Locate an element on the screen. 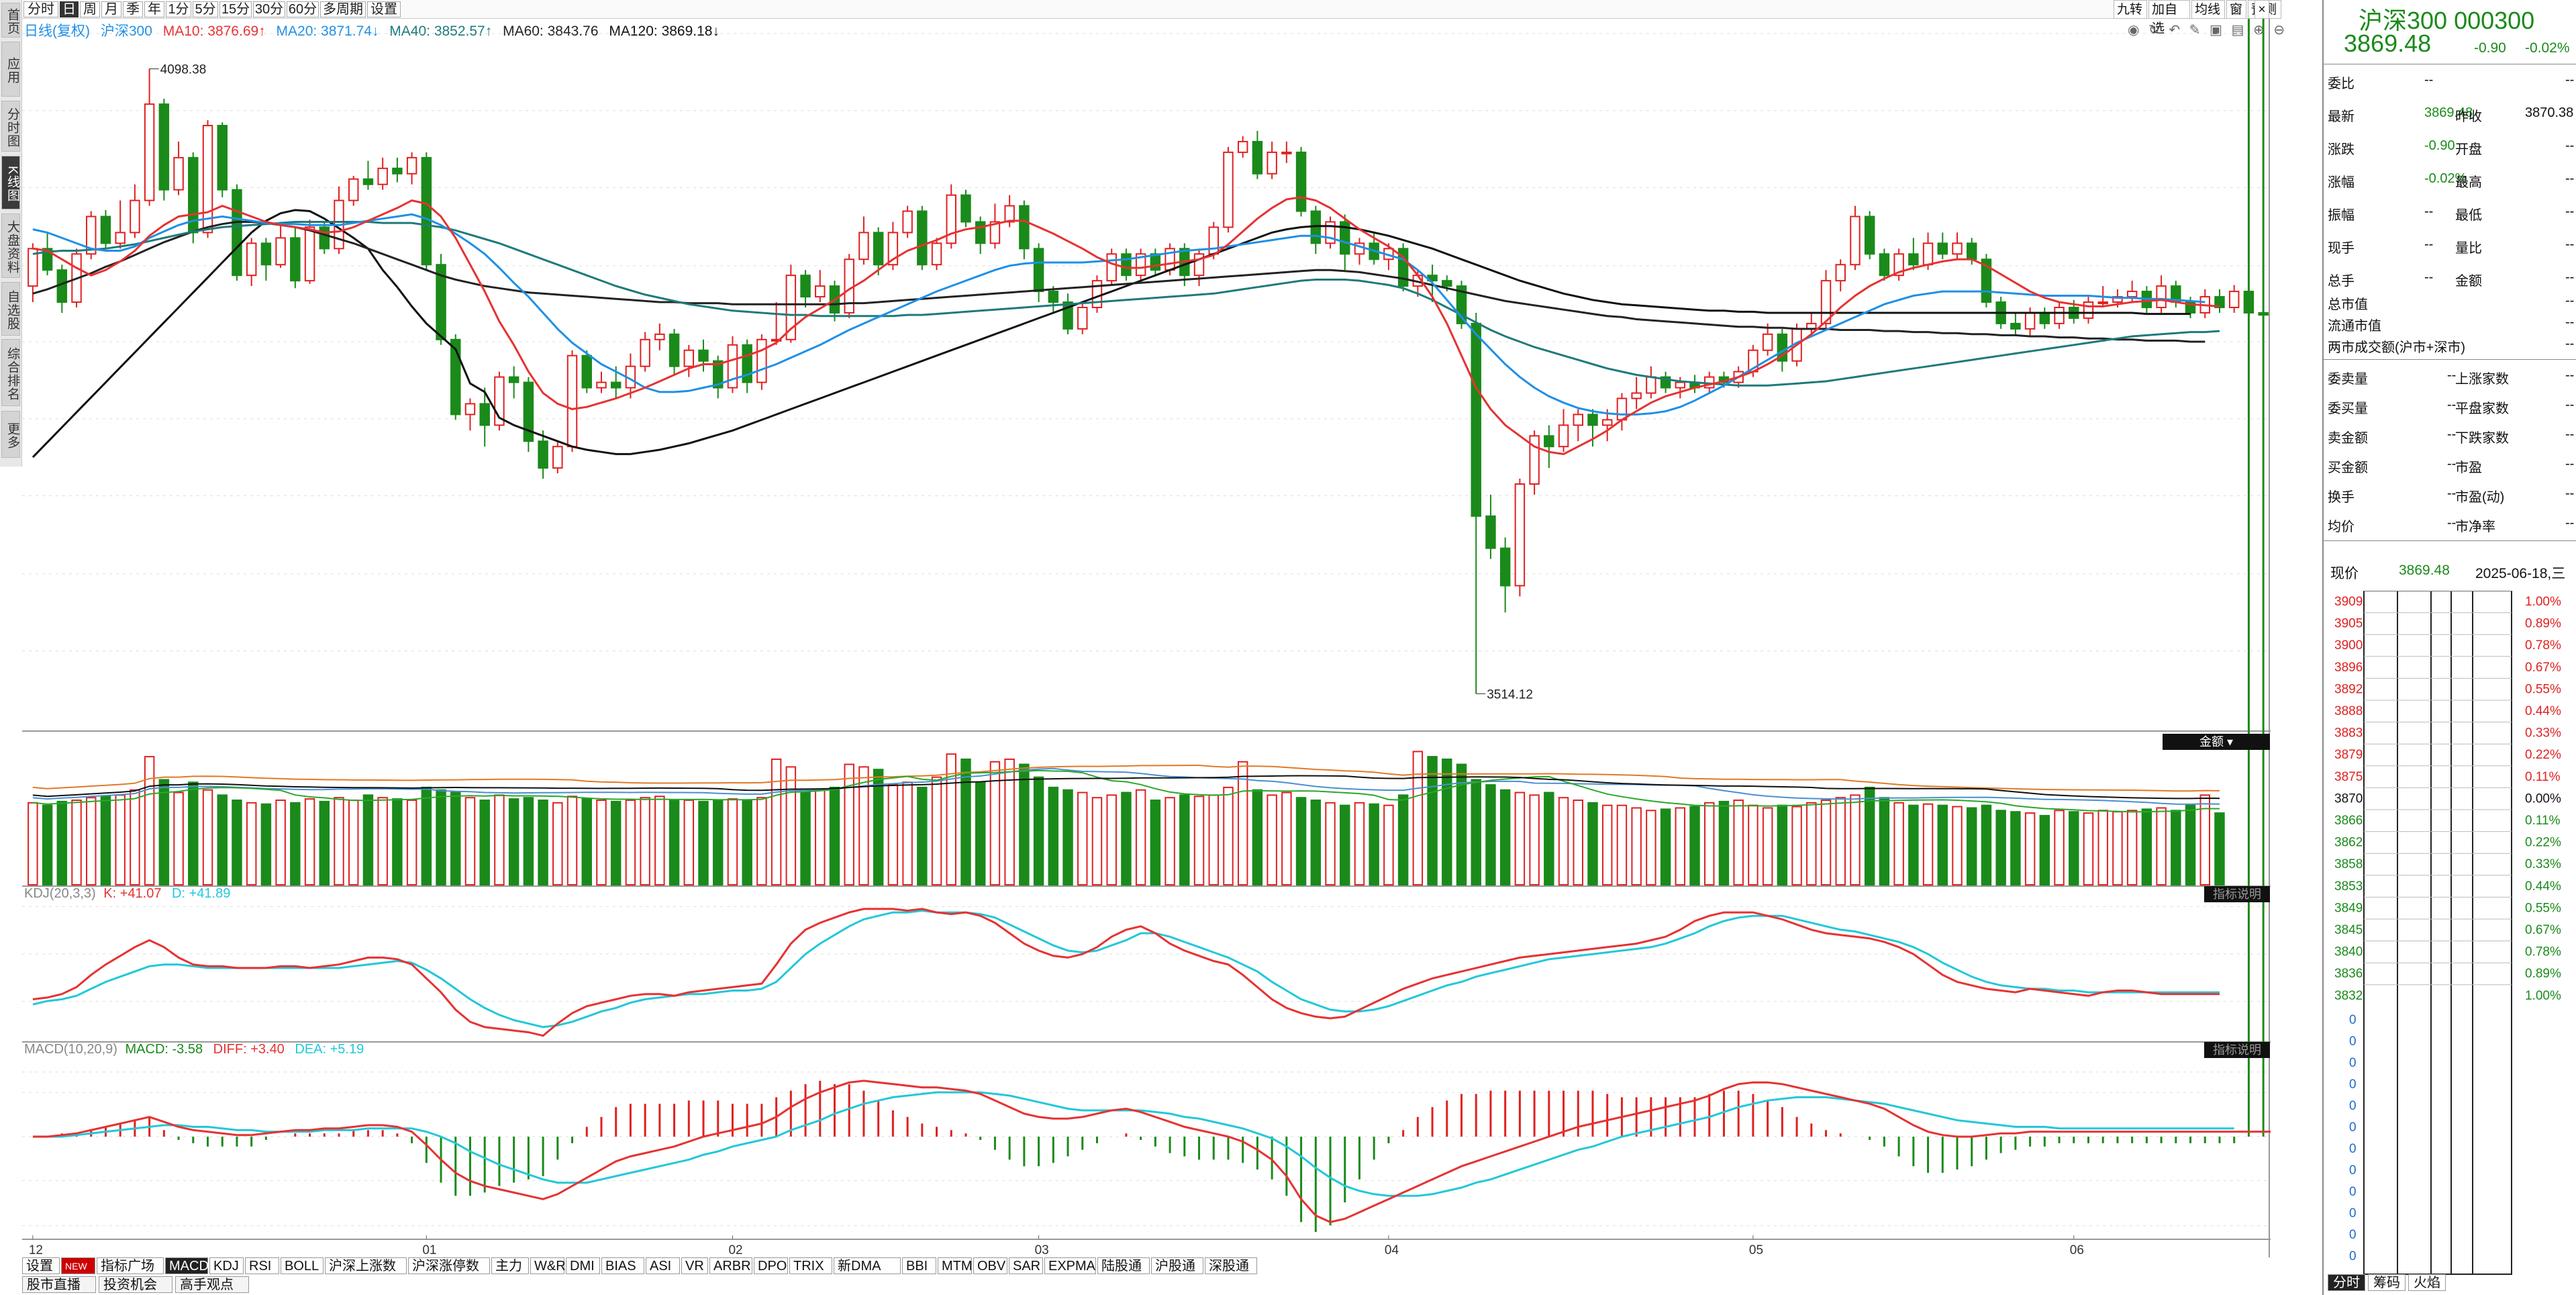 Image resolution: width=2576 pixels, height=1295 pixels. right-tab-3: 窗 is located at coordinates (2236, 9).